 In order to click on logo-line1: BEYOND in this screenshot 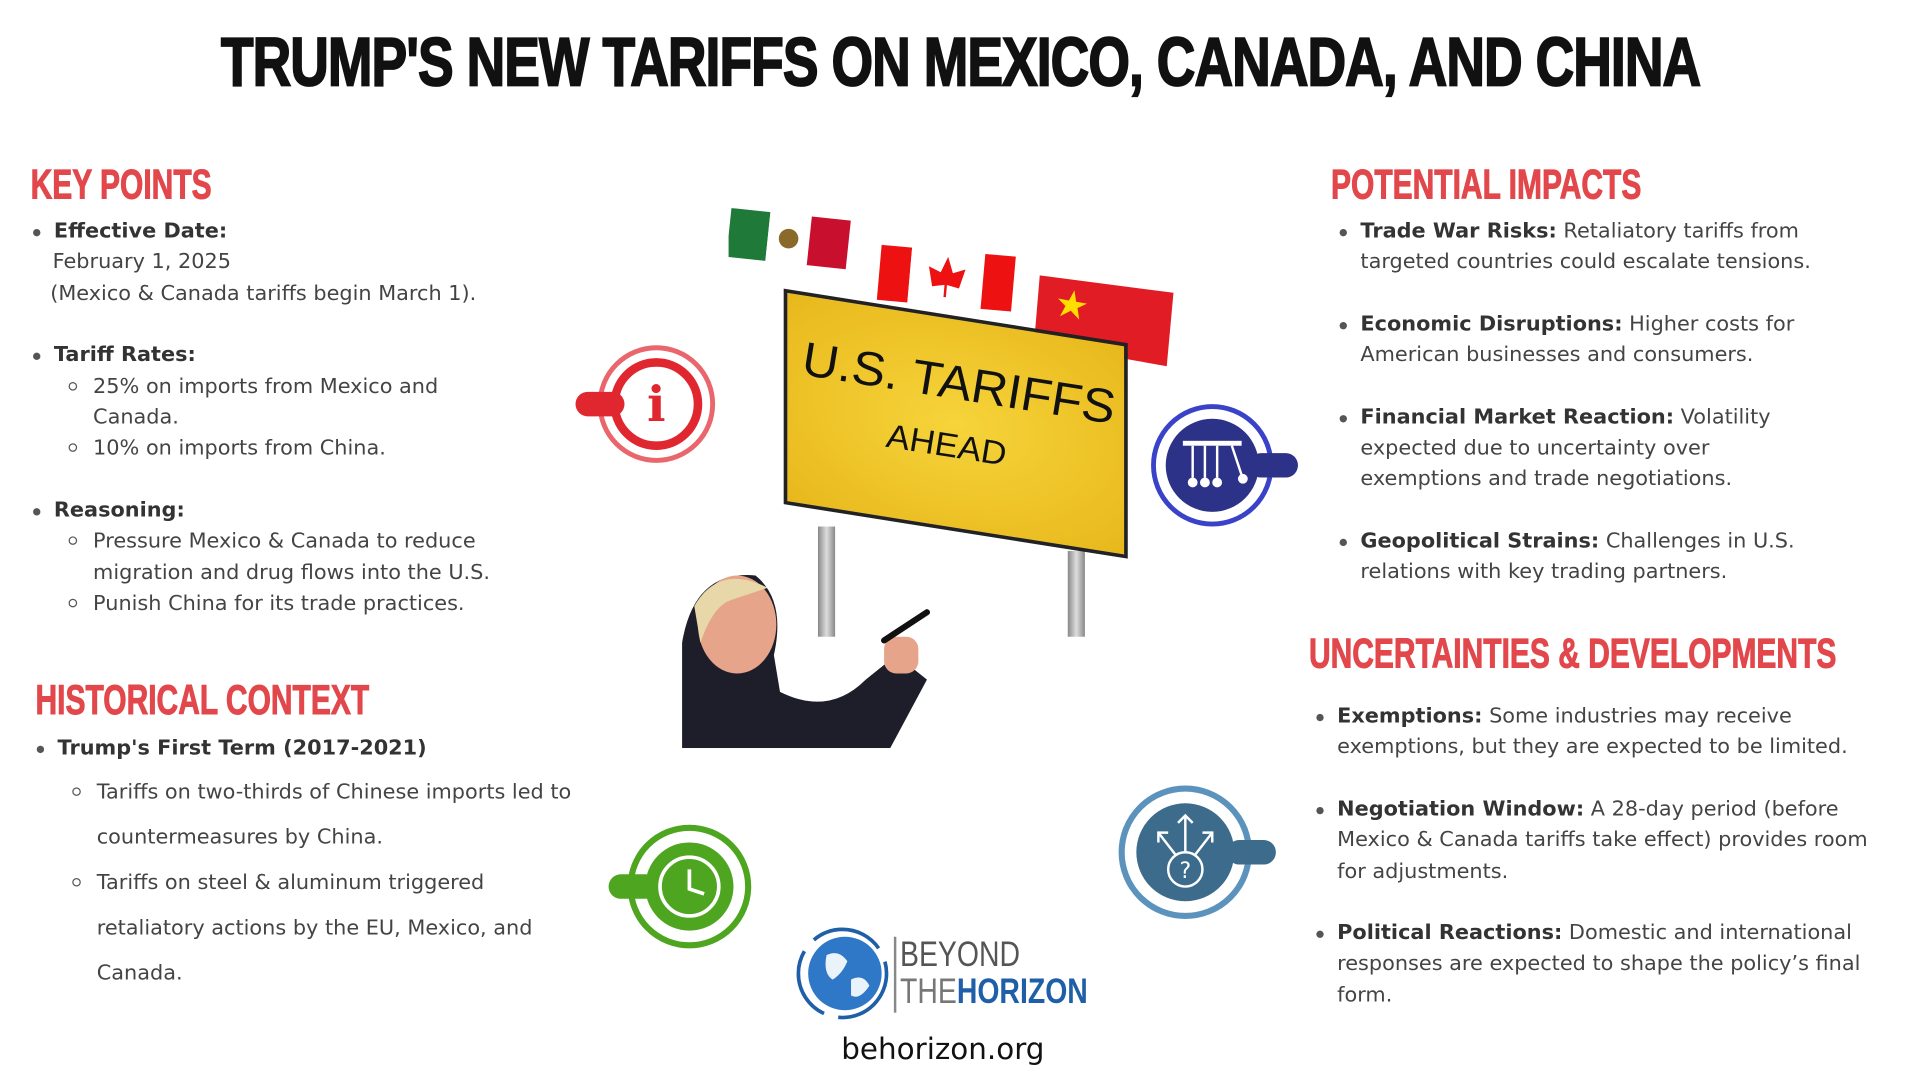, I will do `click(960, 955)`.